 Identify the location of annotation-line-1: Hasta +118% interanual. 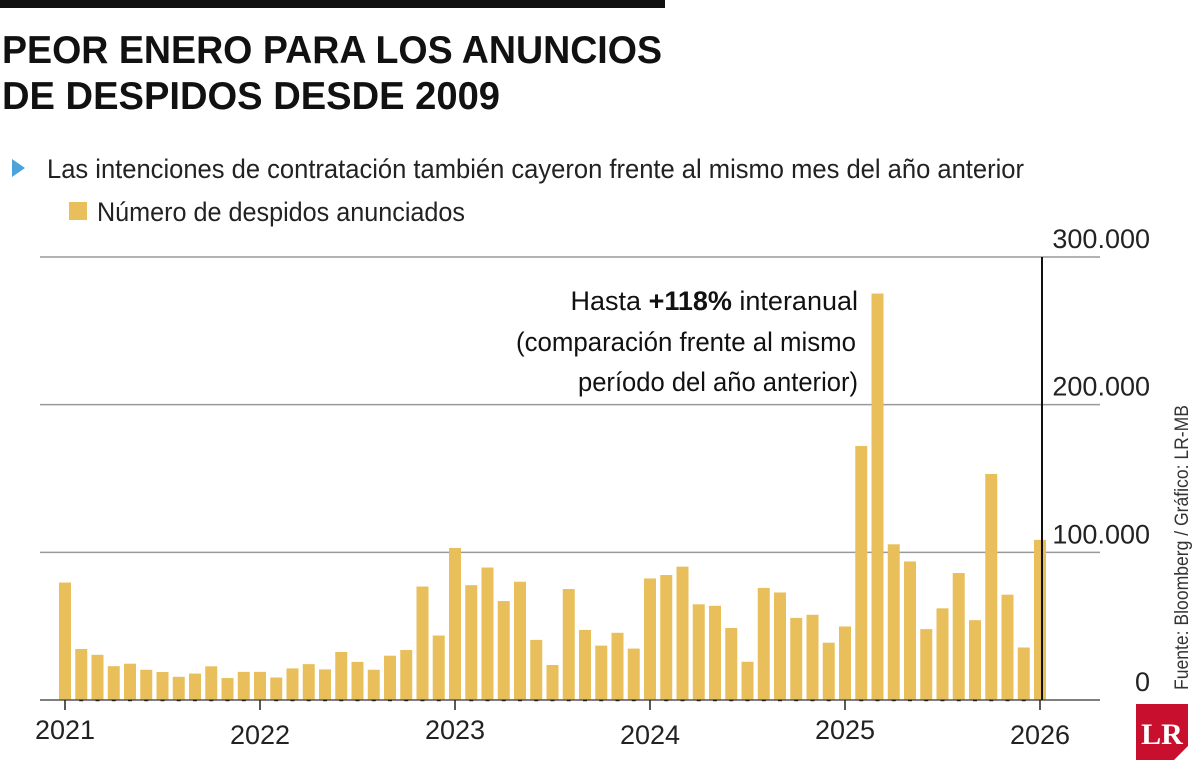
(714, 301).